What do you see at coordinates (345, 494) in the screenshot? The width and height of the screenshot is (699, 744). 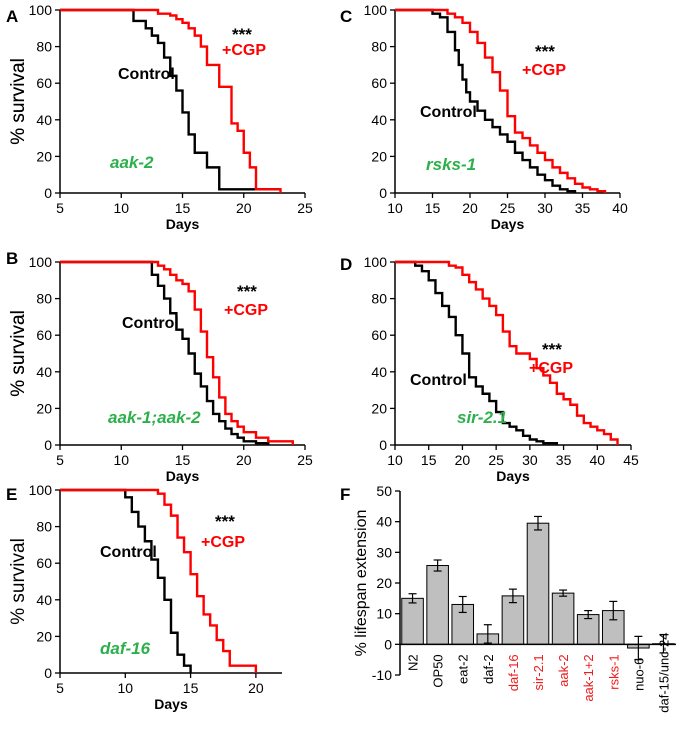 I see `panel-letter: F` at bounding box center [345, 494].